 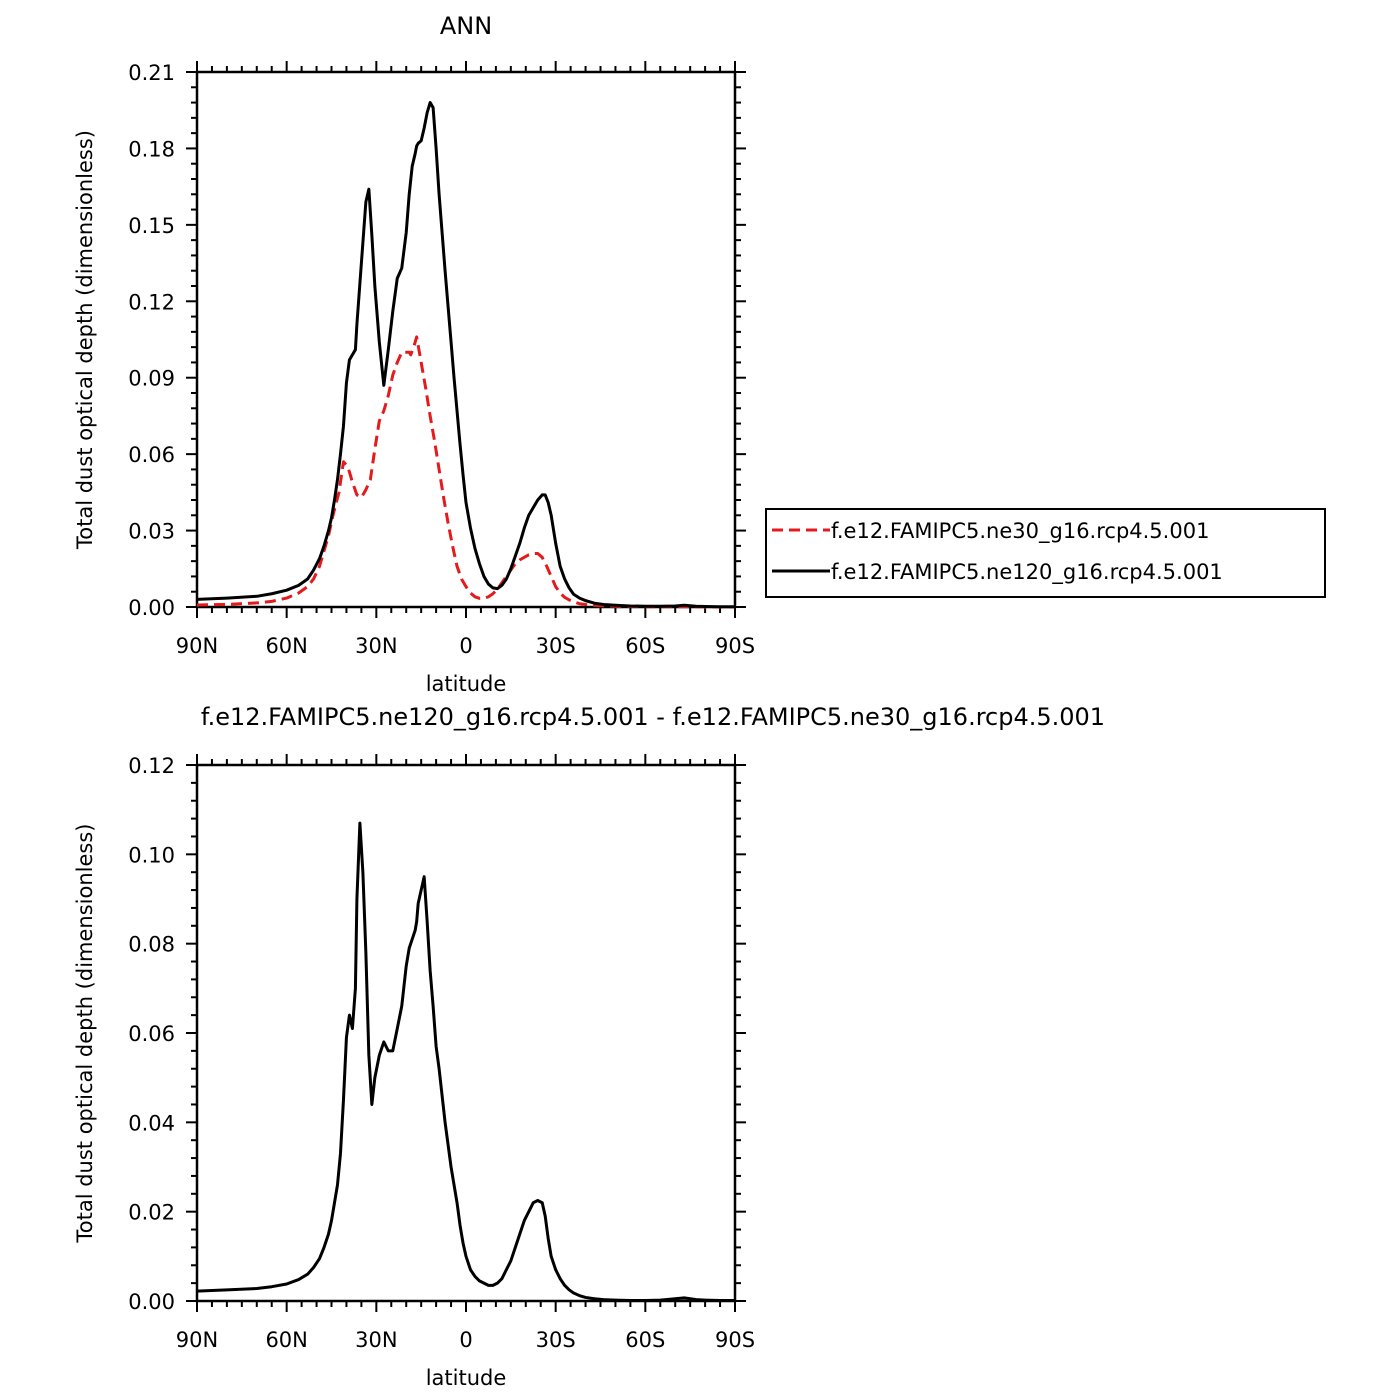 What do you see at coordinates (466, 26) in the screenshot?
I see `chart-title: ANN` at bounding box center [466, 26].